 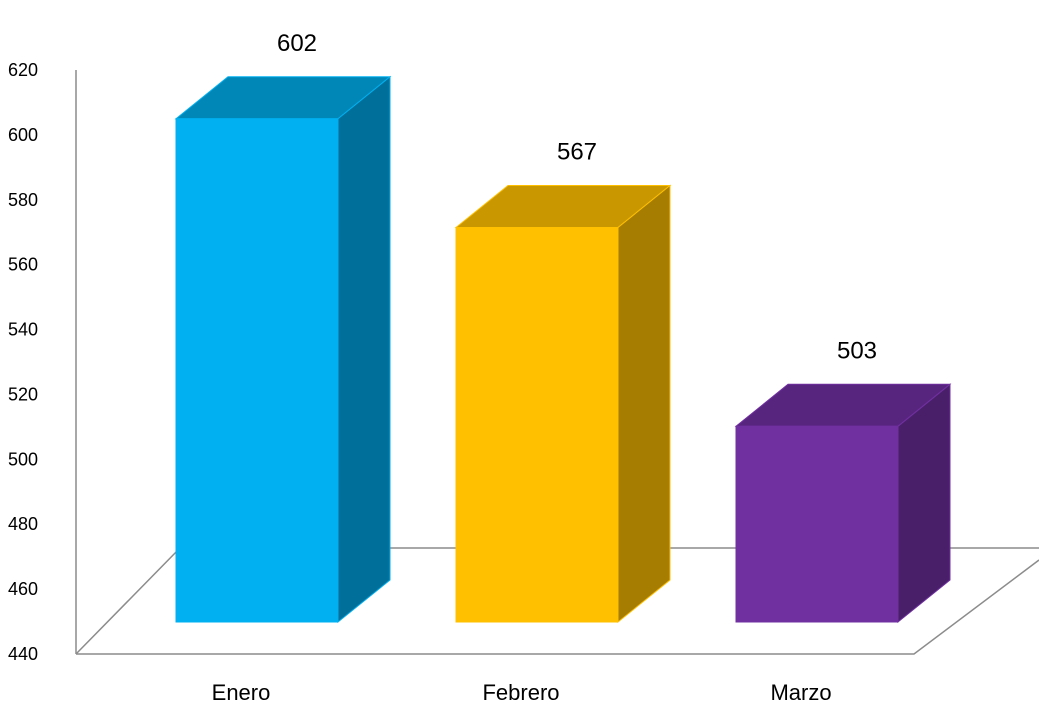 What do you see at coordinates (23, 589) in the screenshot?
I see `y-tick-label: 460` at bounding box center [23, 589].